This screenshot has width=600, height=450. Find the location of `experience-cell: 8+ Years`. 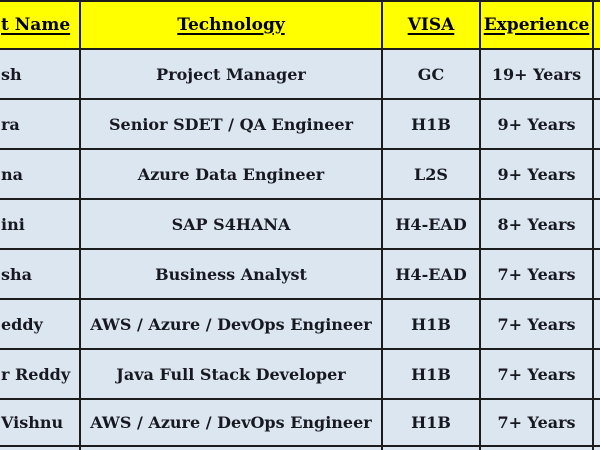

experience-cell: 8+ Years is located at coordinates (537, 225).